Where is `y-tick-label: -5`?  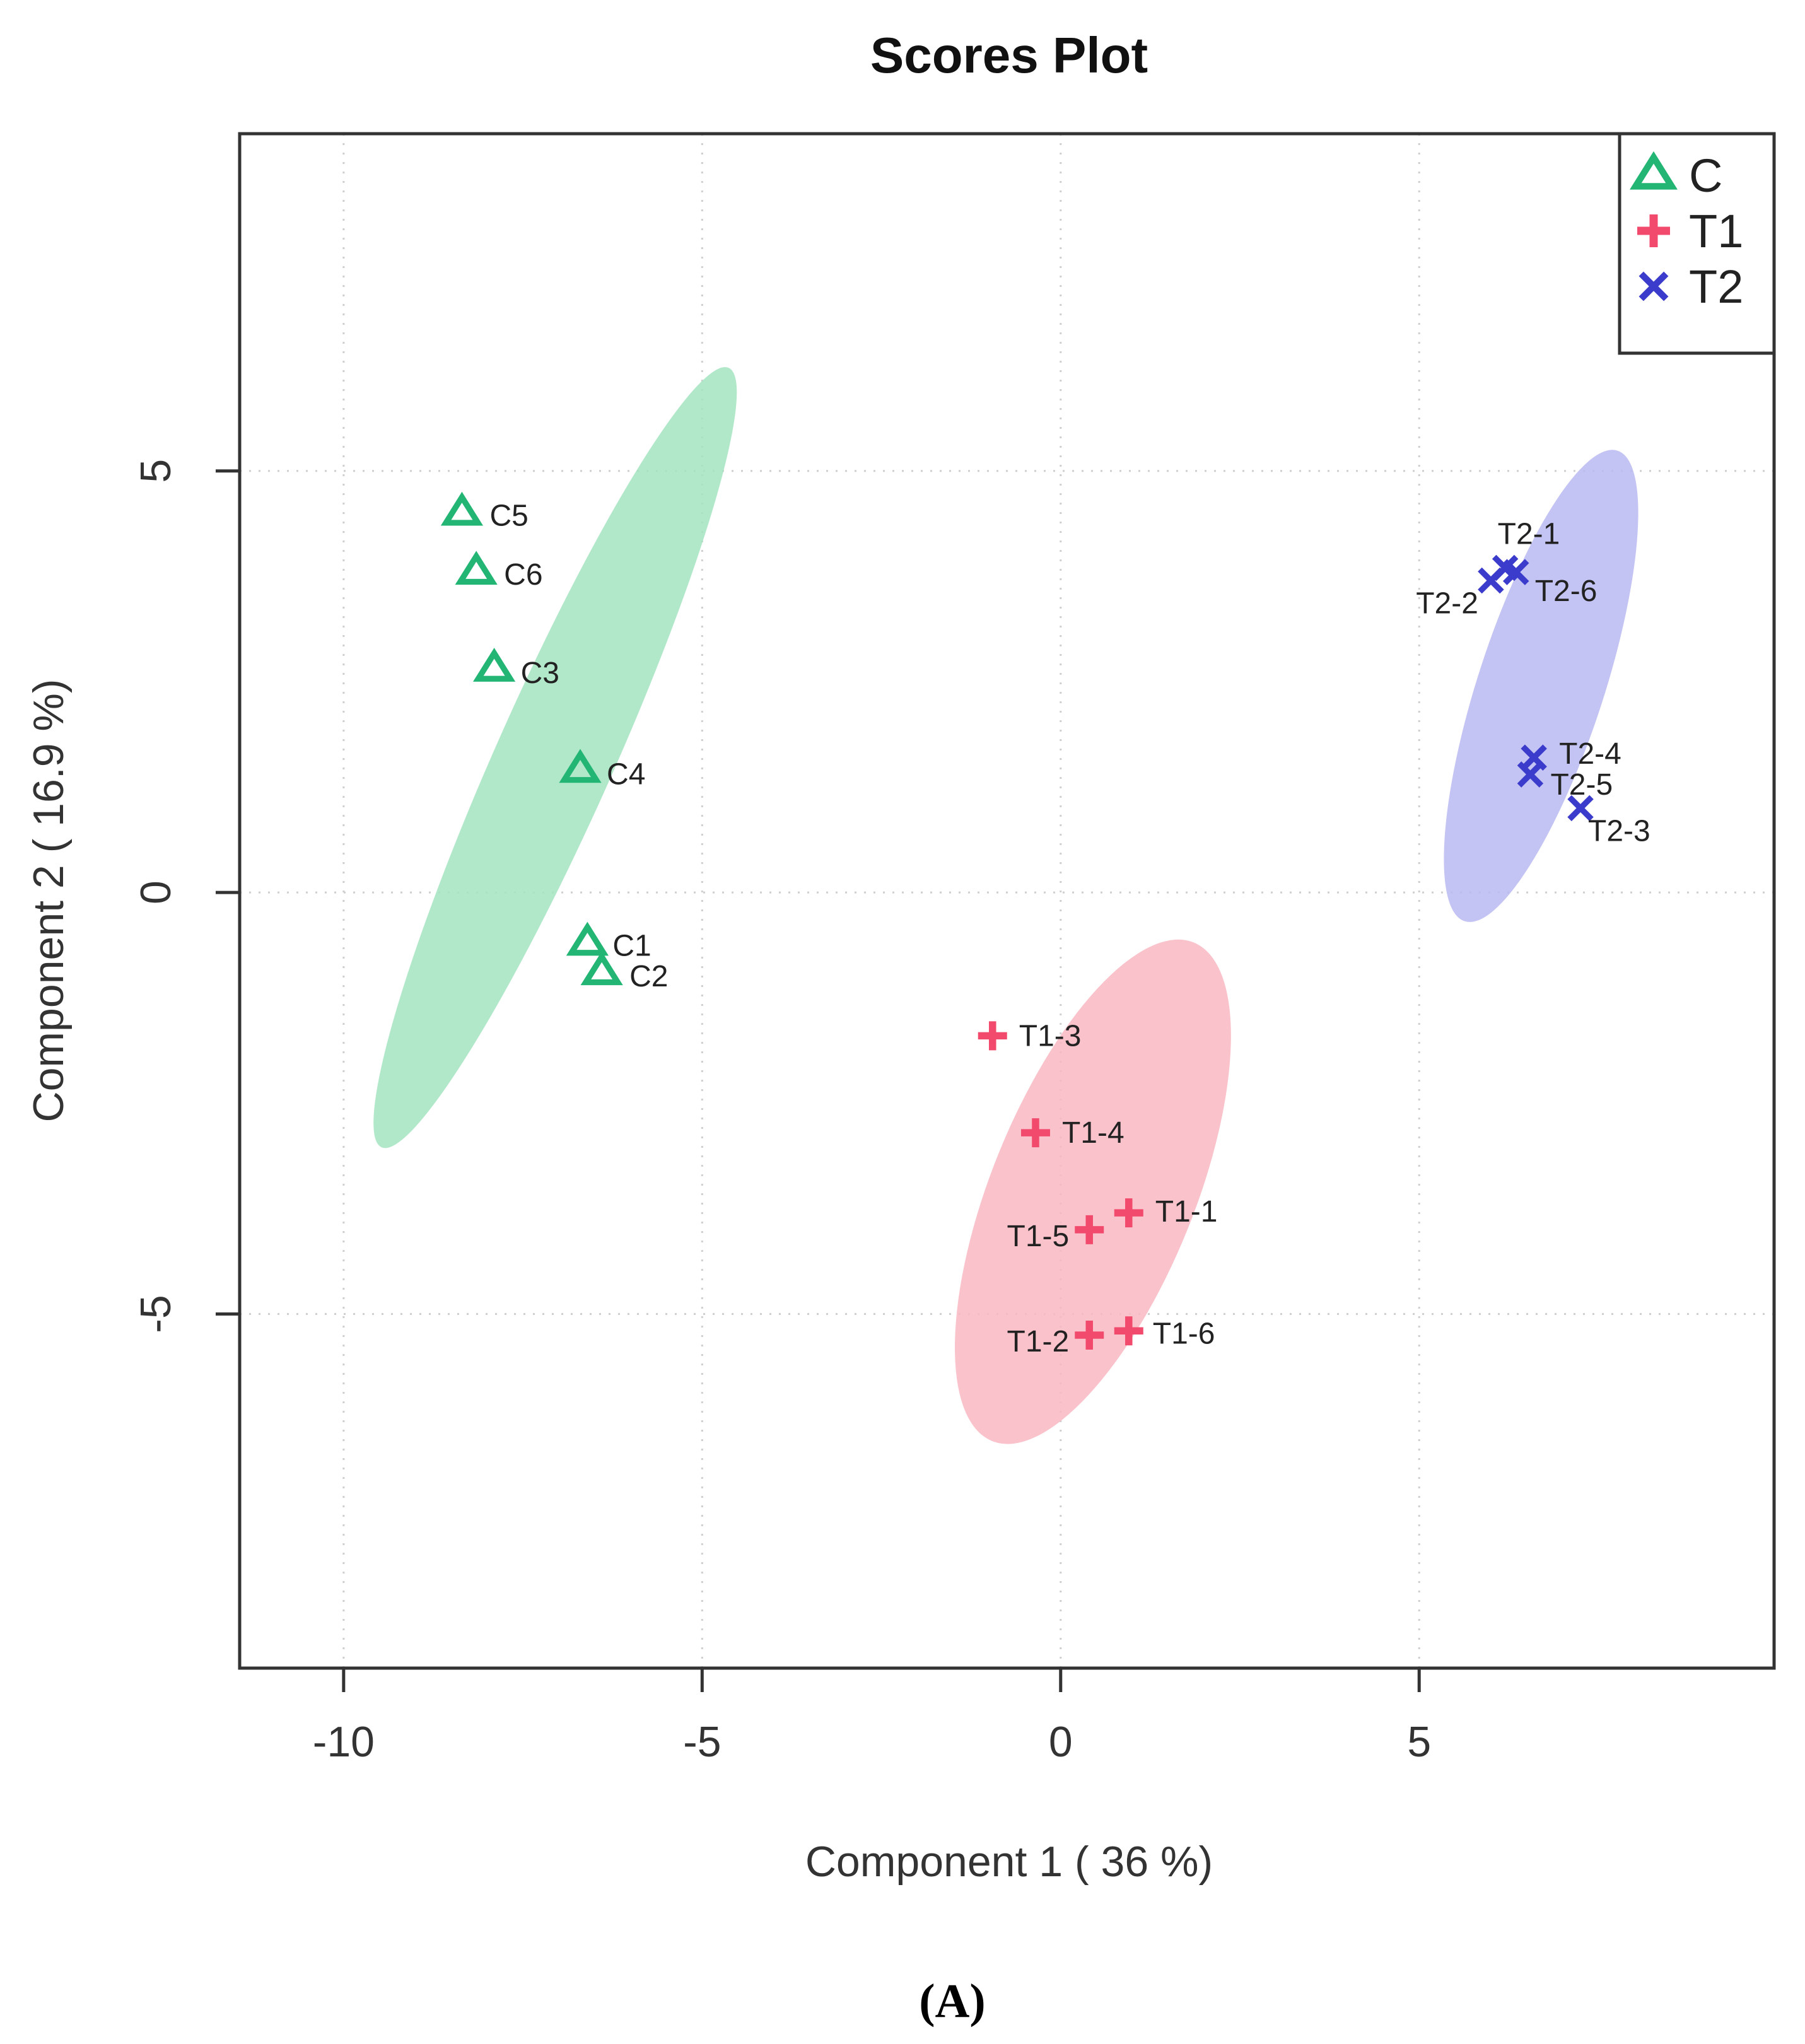 y-tick-label: -5 is located at coordinates (156, 1314).